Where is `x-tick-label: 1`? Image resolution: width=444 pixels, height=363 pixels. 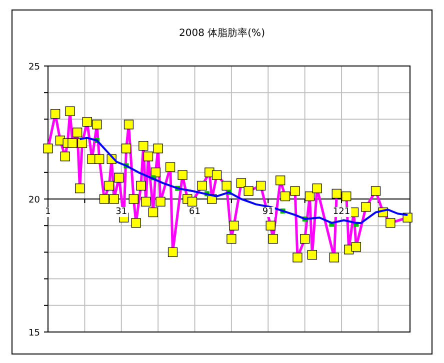
x-tick-label: 1 is located at coordinates (48, 212).